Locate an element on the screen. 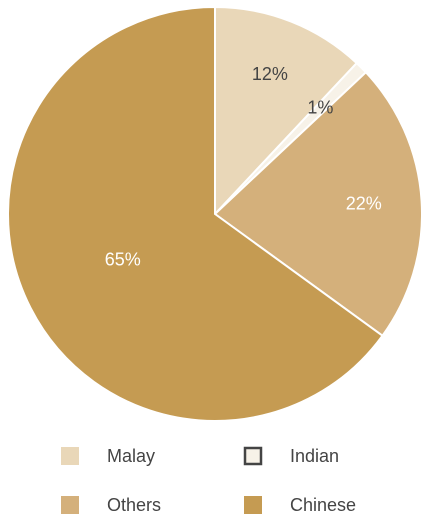 The image size is (421, 517). data-label: 22% is located at coordinates (364, 203).